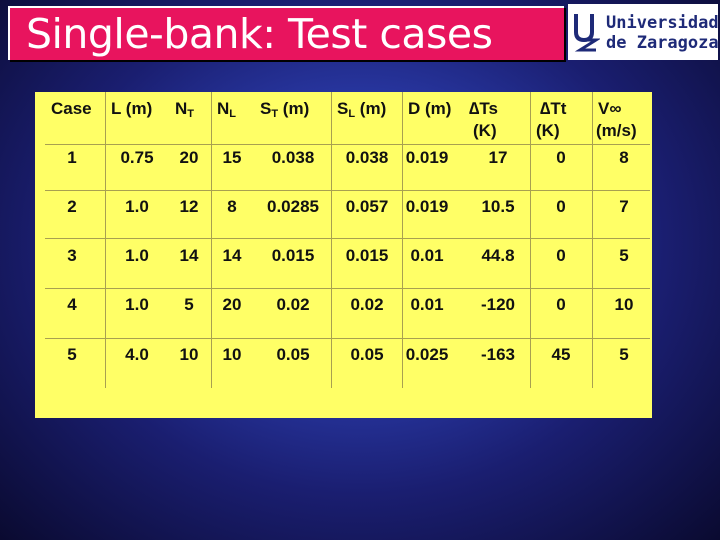 The width and height of the screenshot is (720, 540). Describe the element at coordinates (485, 130) in the screenshot. I see `header-delta-ts-unit: (K)` at that location.